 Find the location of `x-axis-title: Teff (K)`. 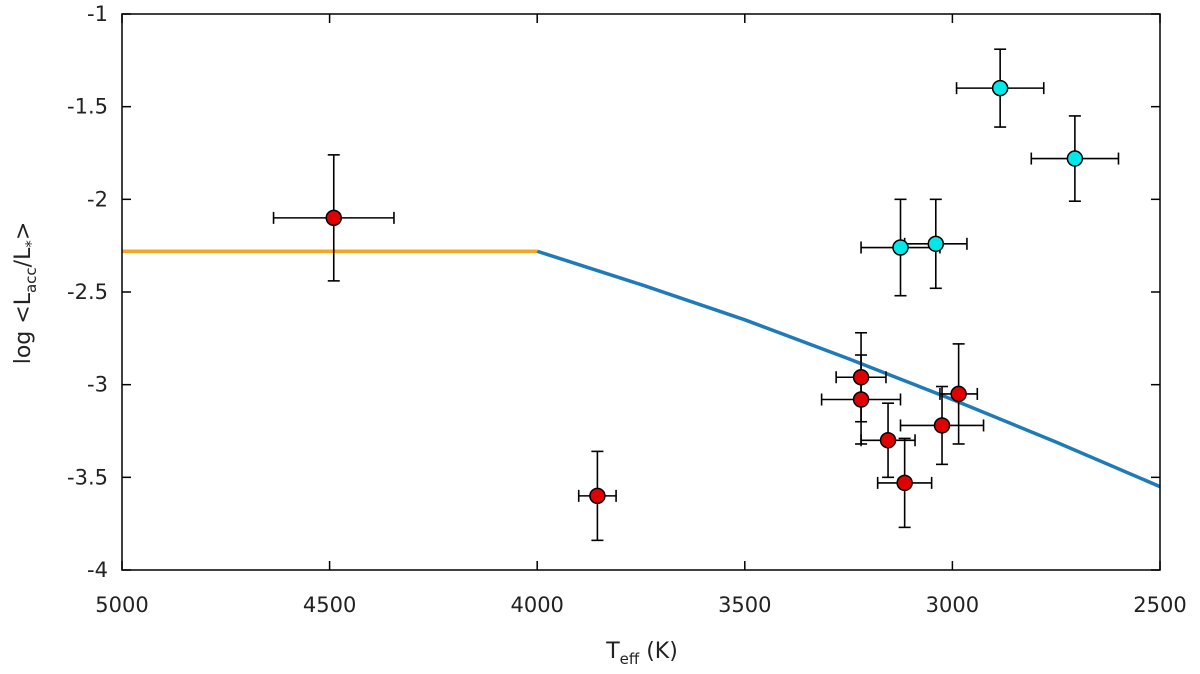

x-axis-title: Teff (K) is located at coordinates (641, 653).